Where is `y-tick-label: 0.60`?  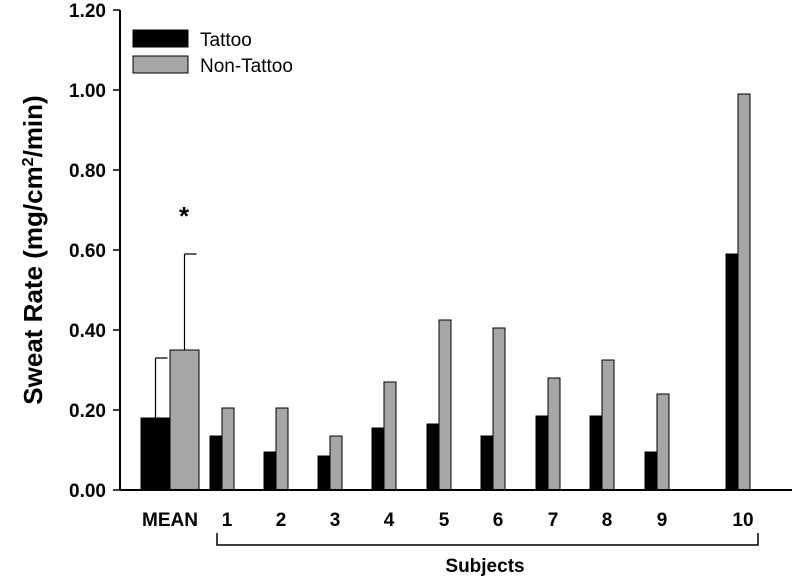 y-tick-label: 0.60 is located at coordinates (87, 251).